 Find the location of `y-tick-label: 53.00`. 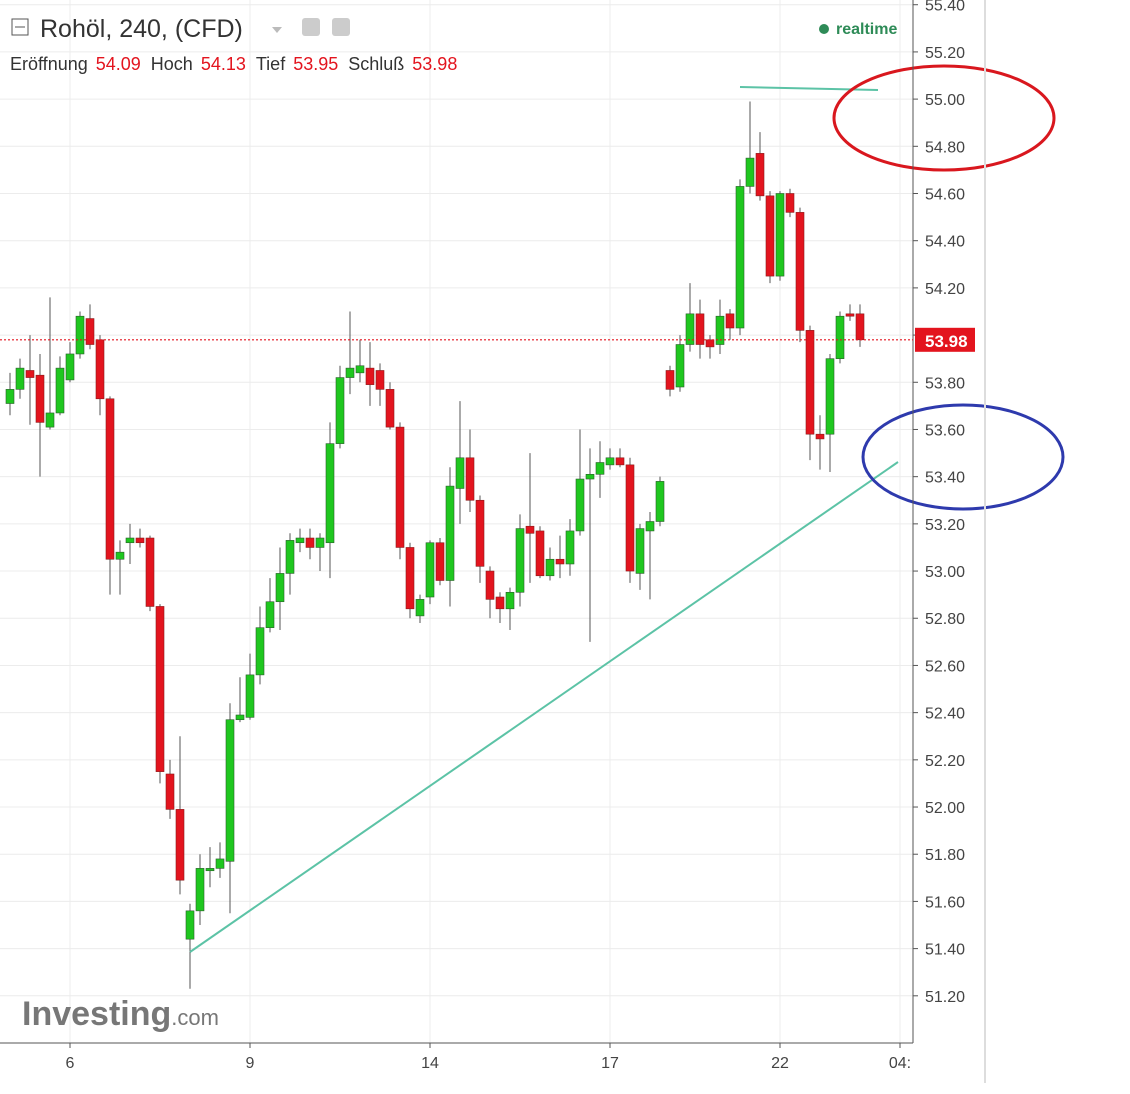

y-tick-label: 53.00 is located at coordinates (945, 572).